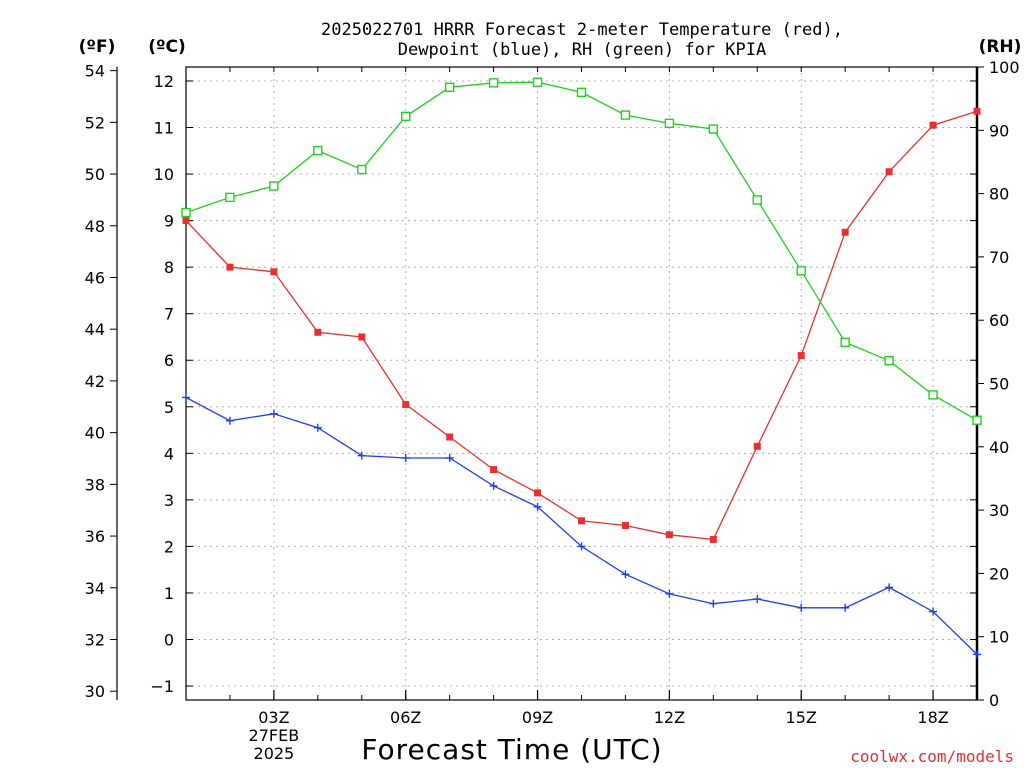 The height and width of the screenshot is (768, 1024). I want to click on x-tick-label: 18Z, so click(932, 717).